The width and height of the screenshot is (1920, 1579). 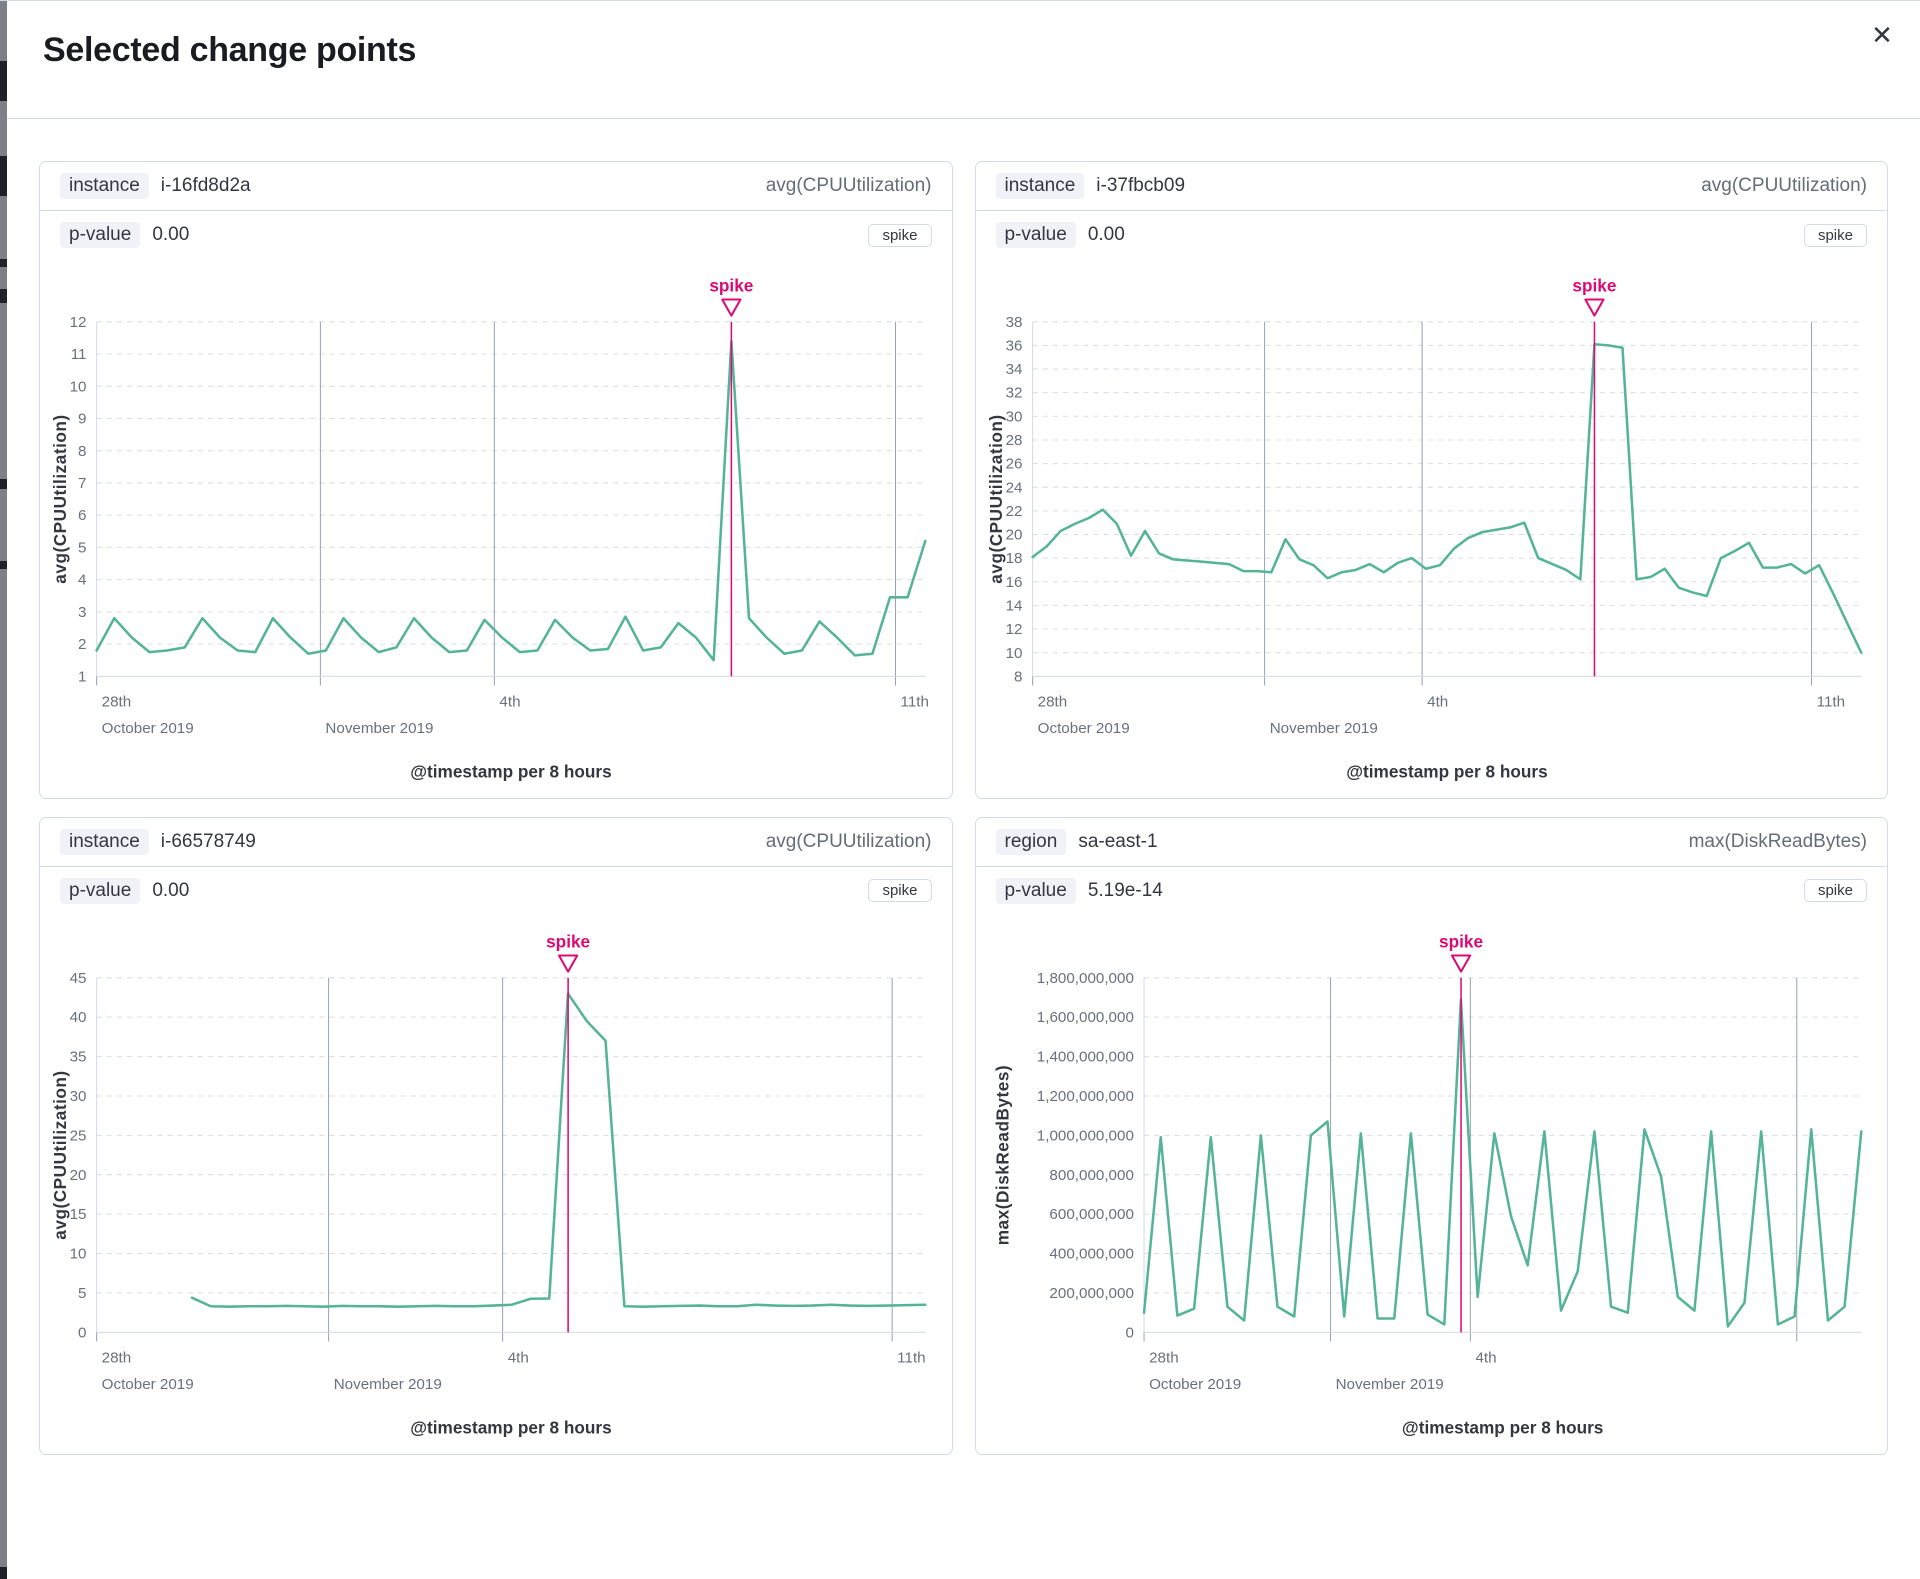 What do you see at coordinates (208, 841) in the screenshot?
I see `field-value: i-66578749` at bounding box center [208, 841].